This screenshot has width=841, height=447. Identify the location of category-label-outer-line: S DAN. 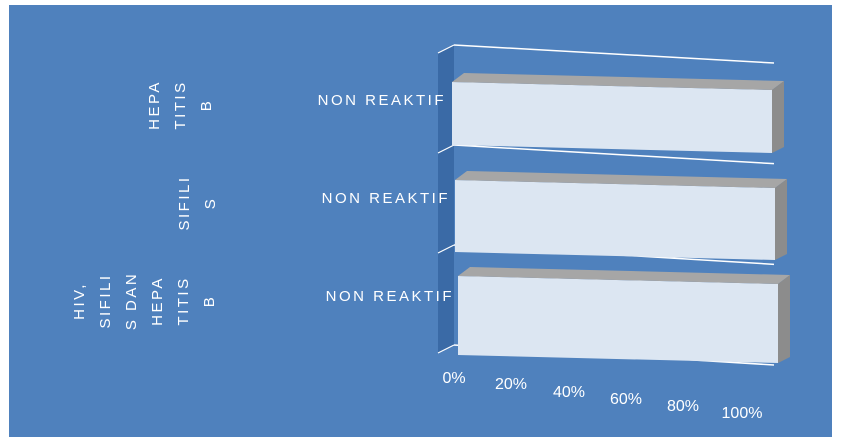
(131, 301).